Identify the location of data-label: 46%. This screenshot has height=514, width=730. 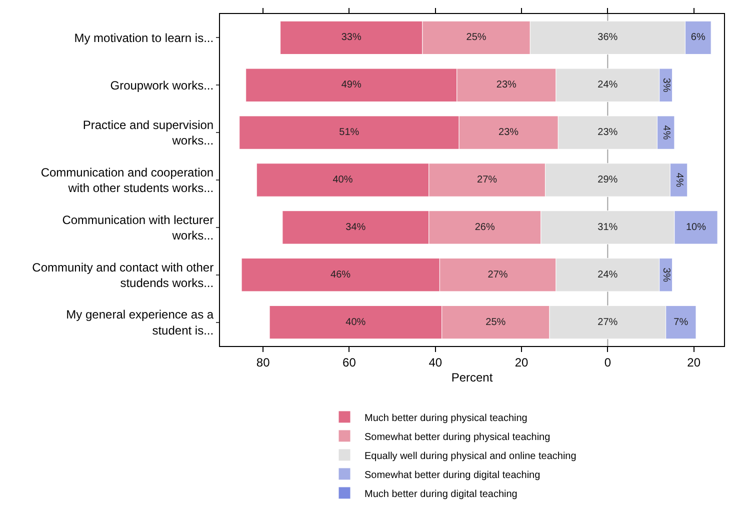
(340, 274).